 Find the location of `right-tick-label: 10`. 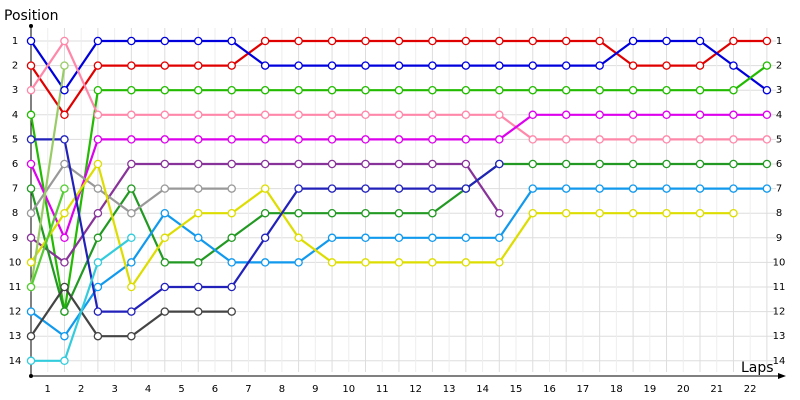

right-tick-label: 10 is located at coordinates (779, 262).